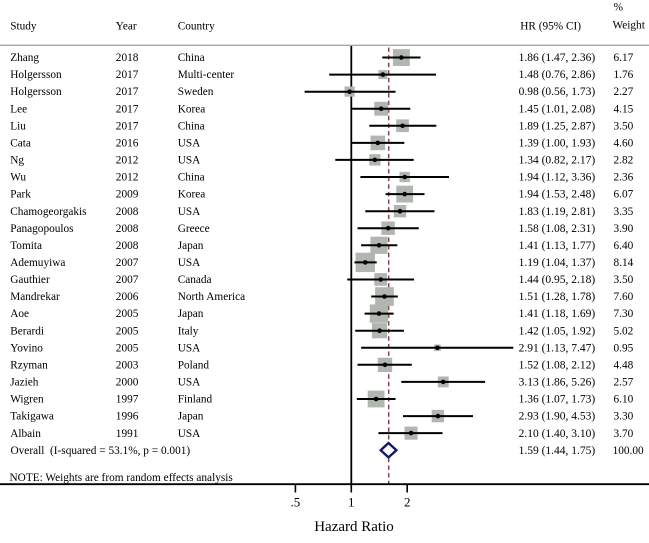 The width and height of the screenshot is (649, 543). What do you see at coordinates (127, 297) in the screenshot?
I see `svg-text: 2006` at bounding box center [127, 297].